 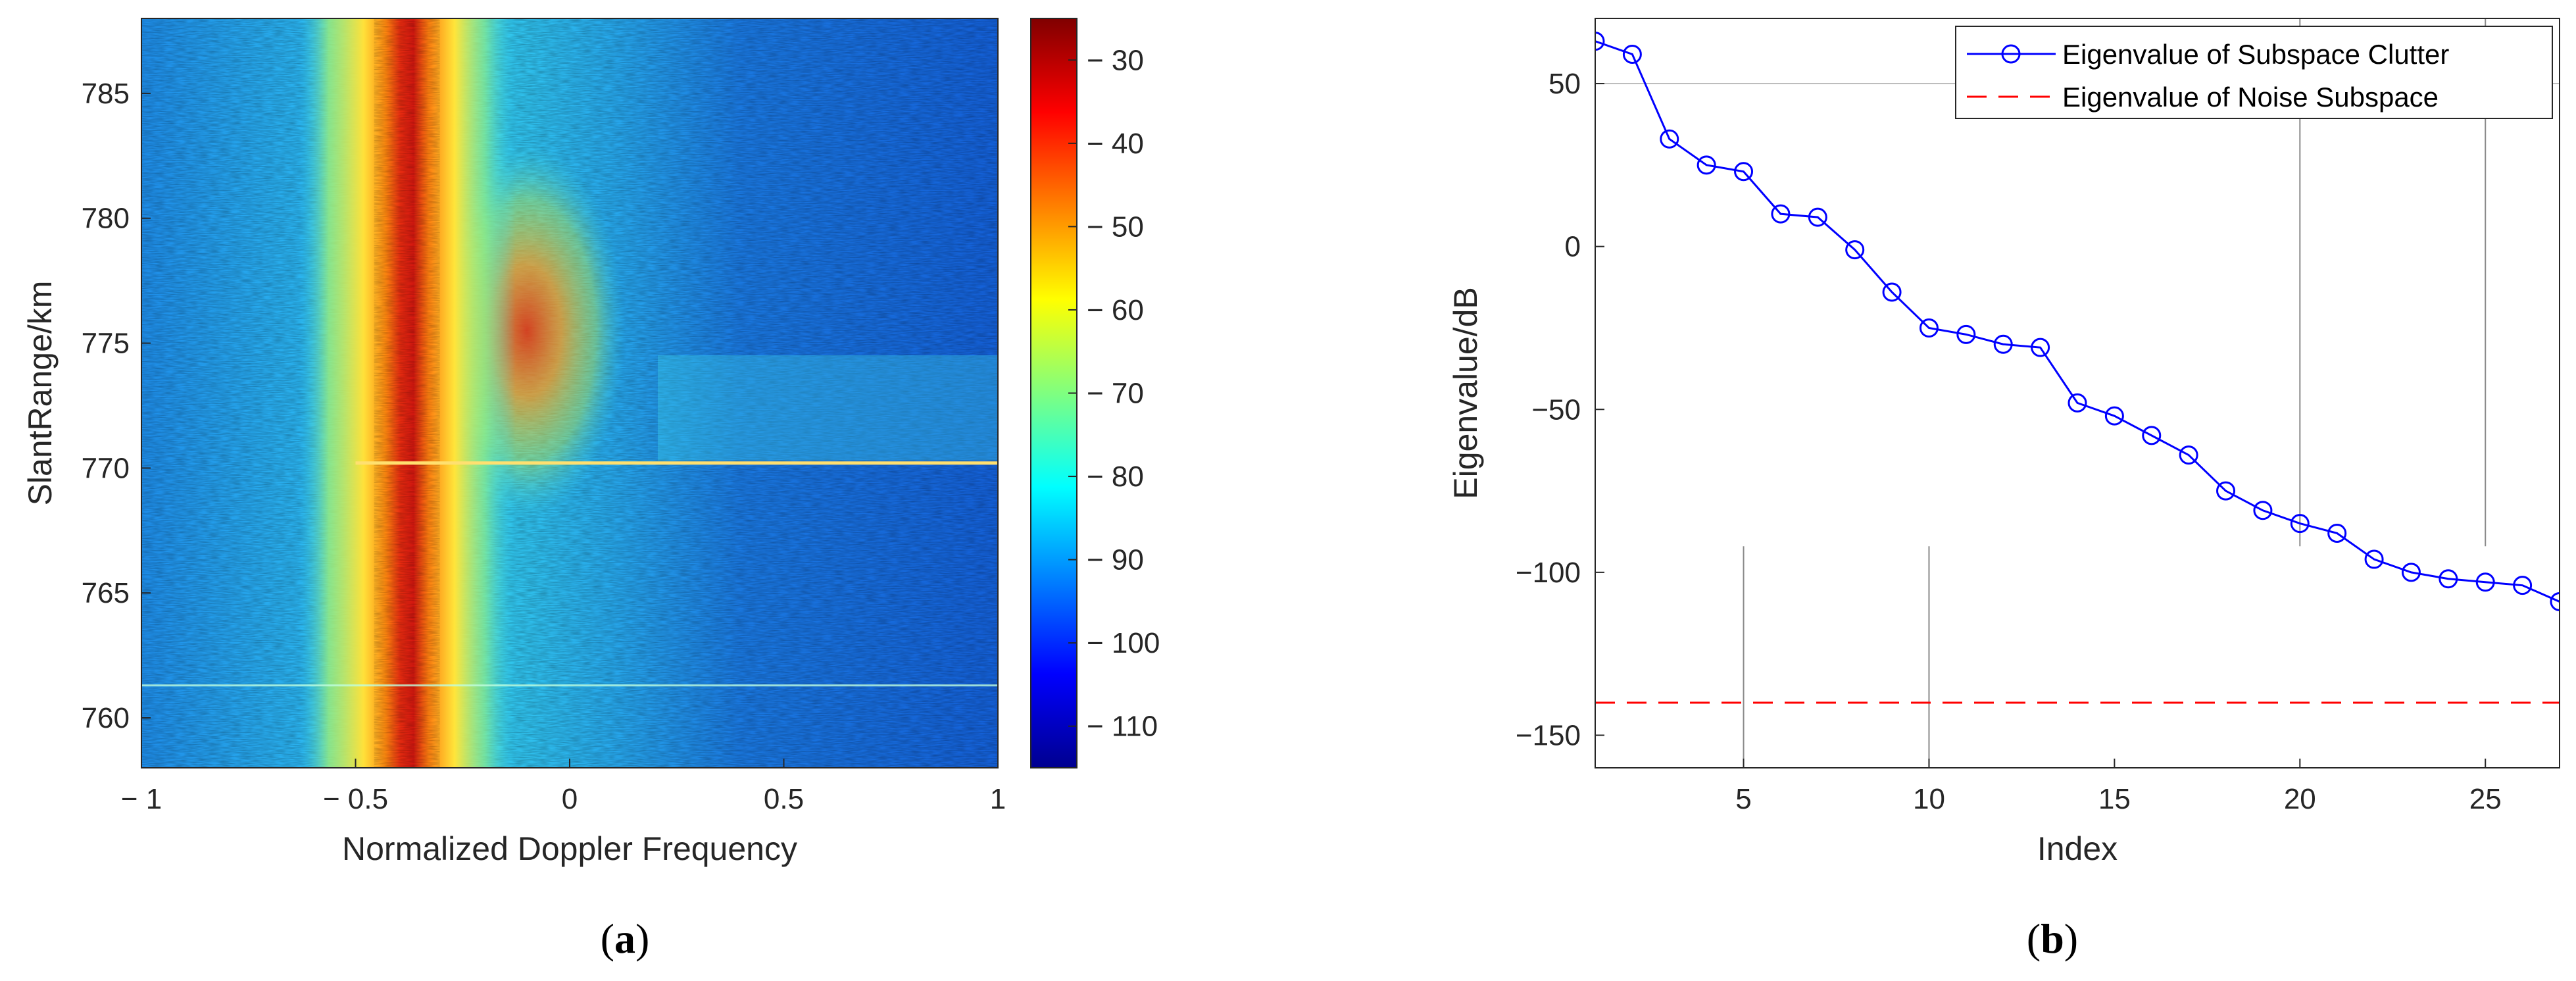 I want to click on heatmap-ridge-speckle, so click(x=407, y=393).